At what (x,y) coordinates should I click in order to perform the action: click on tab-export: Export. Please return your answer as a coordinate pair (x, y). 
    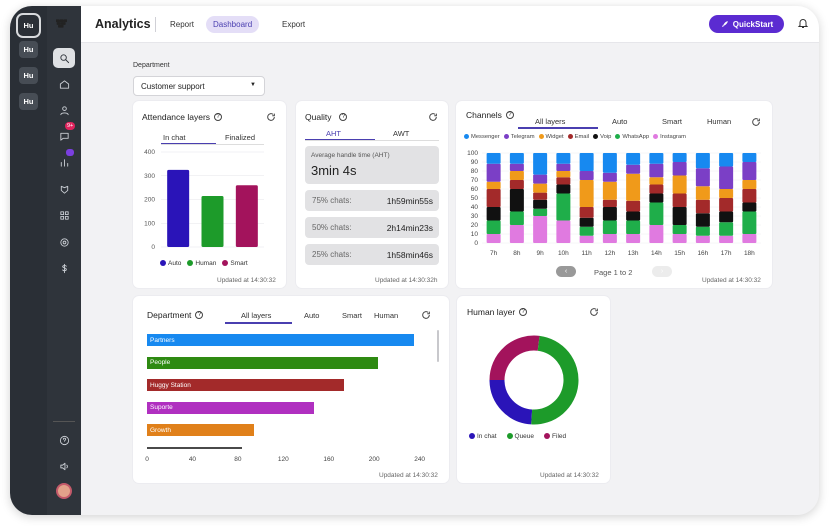
    Looking at the image, I should click on (294, 24).